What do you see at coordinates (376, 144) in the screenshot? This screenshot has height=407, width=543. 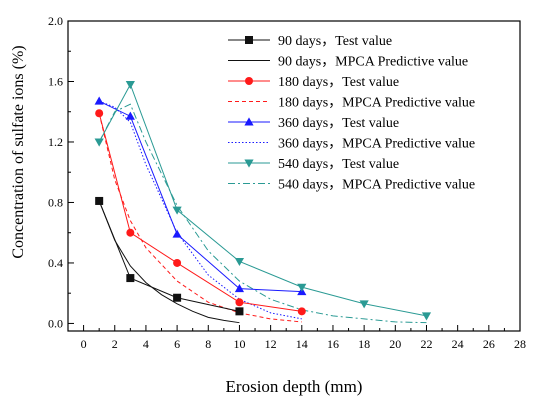 I see `legend-label: 360 days，MPCA Predictive value` at bounding box center [376, 144].